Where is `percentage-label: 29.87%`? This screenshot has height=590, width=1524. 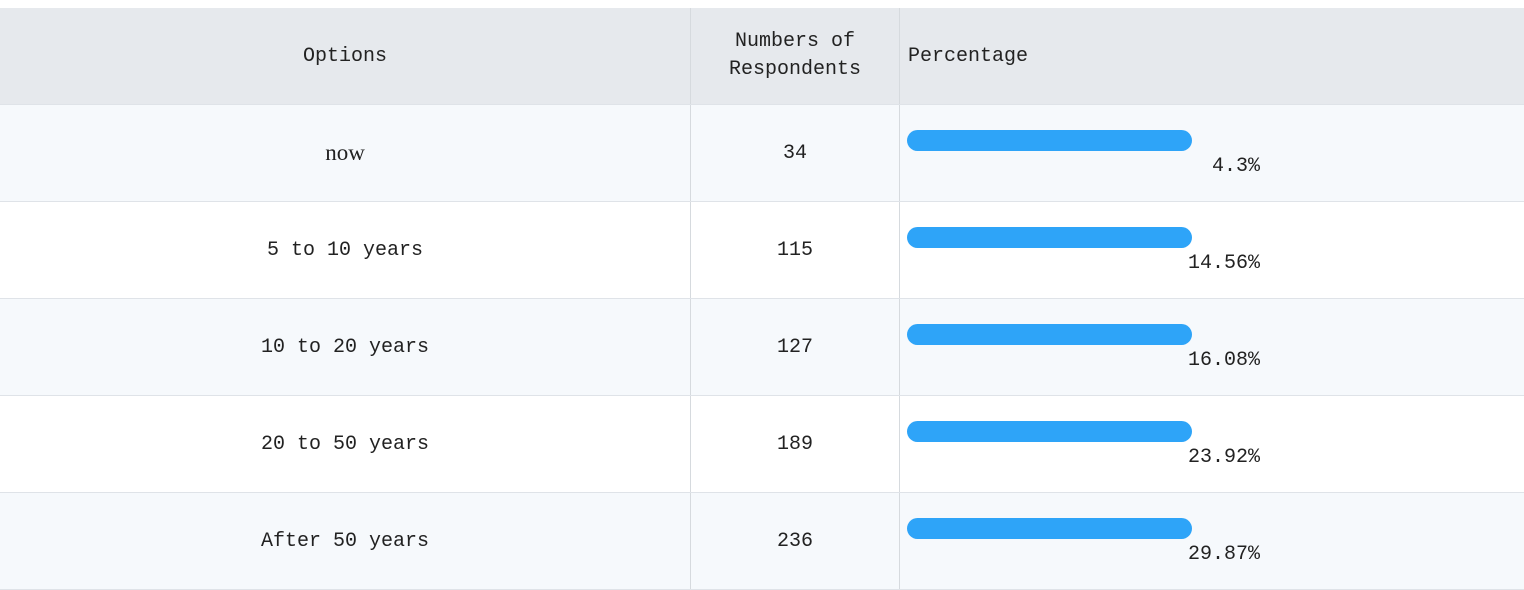 percentage-label: 29.87% is located at coordinates (1223, 554).